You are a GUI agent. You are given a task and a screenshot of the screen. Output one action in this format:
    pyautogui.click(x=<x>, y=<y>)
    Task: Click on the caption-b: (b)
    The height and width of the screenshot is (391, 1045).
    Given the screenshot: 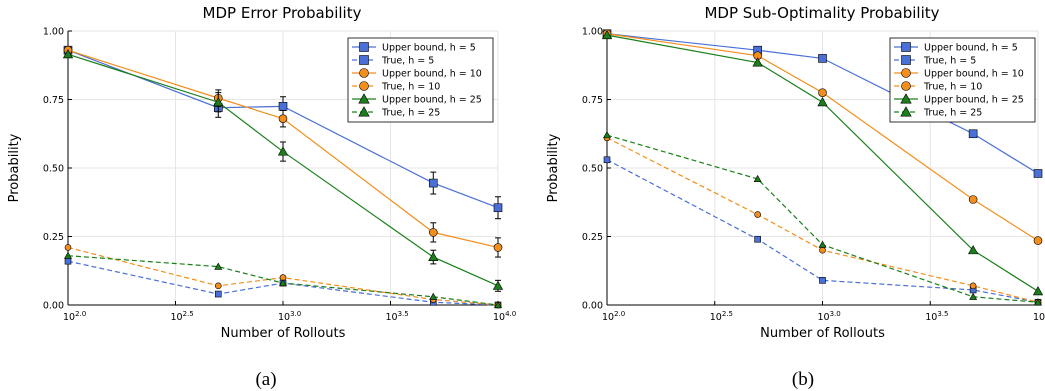 What is the action you would take?
    pyautogui.click(x=803, y=379)
    